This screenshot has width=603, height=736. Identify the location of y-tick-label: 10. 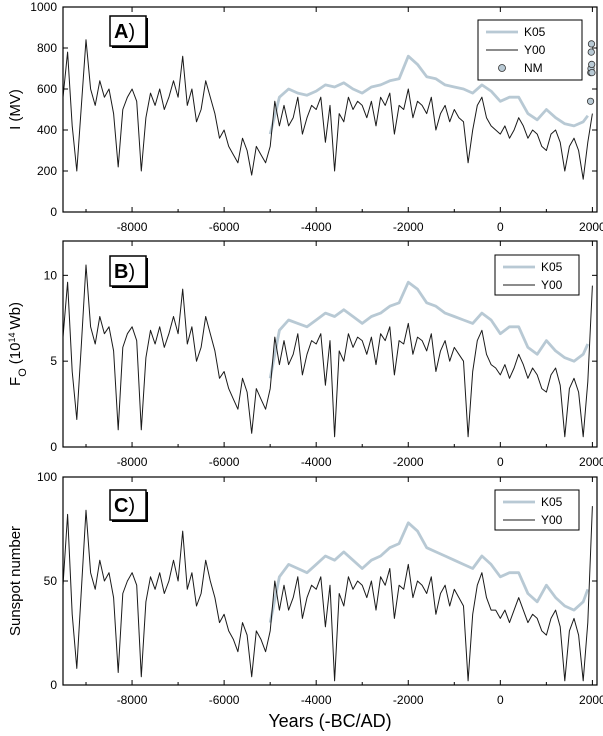
(51, 275).